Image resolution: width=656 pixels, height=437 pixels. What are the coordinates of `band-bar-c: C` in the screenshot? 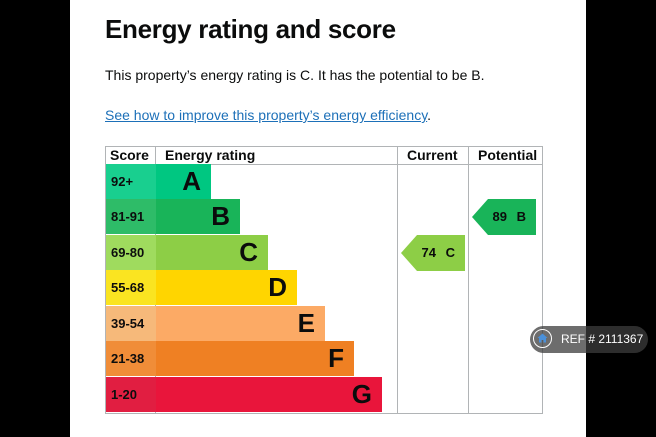 It's located at (212, 252).